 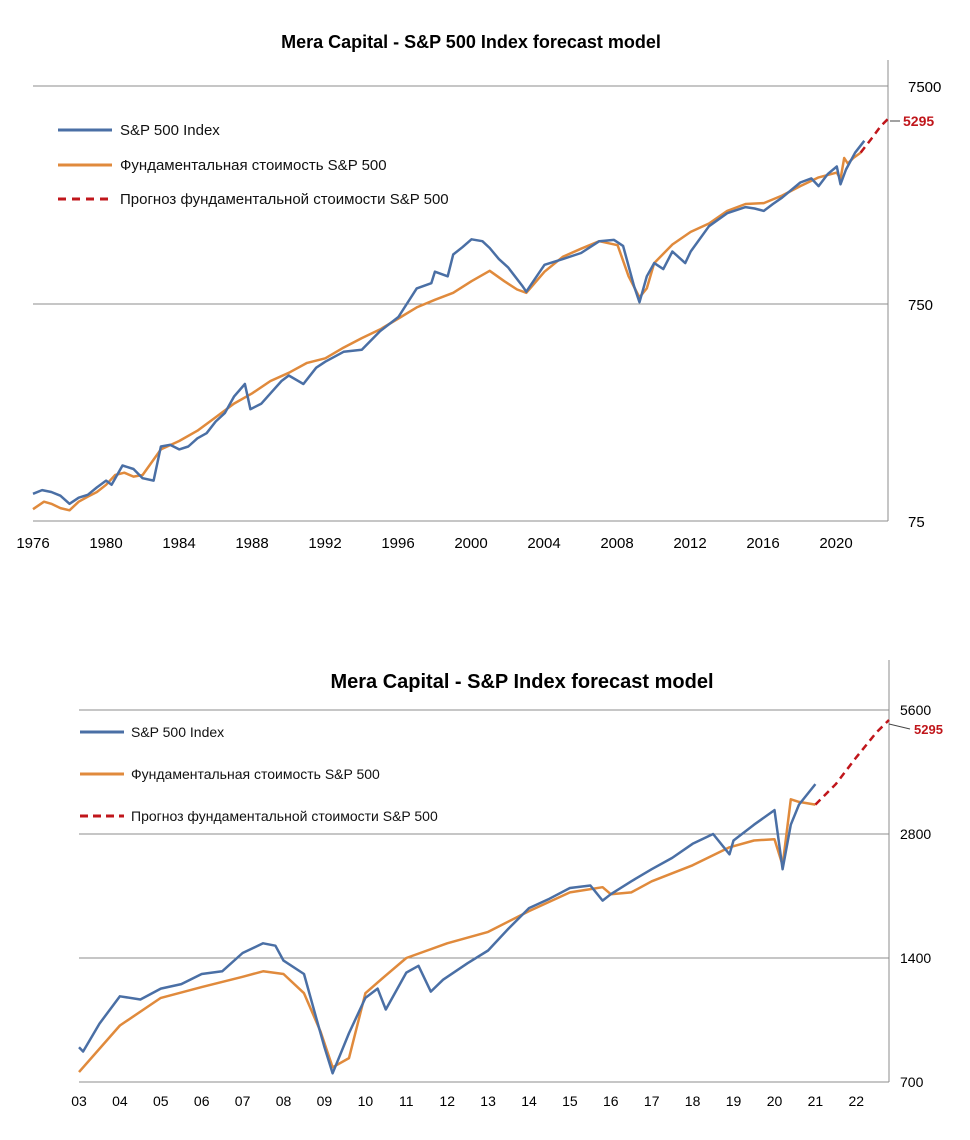 What do you see at coordinates (406, 1101) in the screenshot?
I see `chart-2-xtick-label: 11` at bounding box center [406, 1101].